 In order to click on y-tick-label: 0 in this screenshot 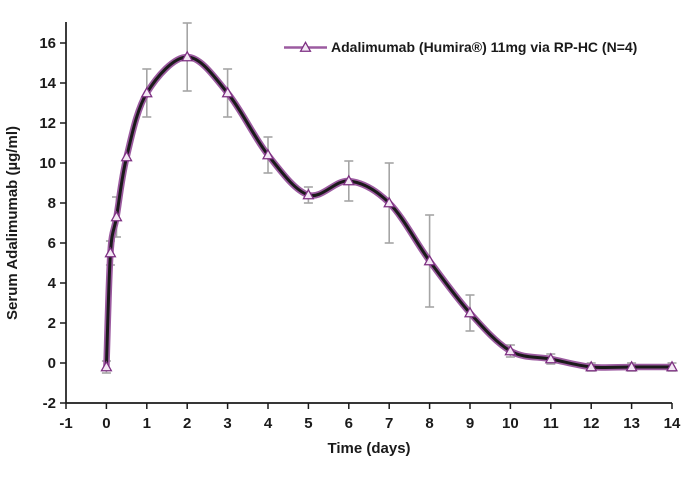, I will do `click(52, 363)`.